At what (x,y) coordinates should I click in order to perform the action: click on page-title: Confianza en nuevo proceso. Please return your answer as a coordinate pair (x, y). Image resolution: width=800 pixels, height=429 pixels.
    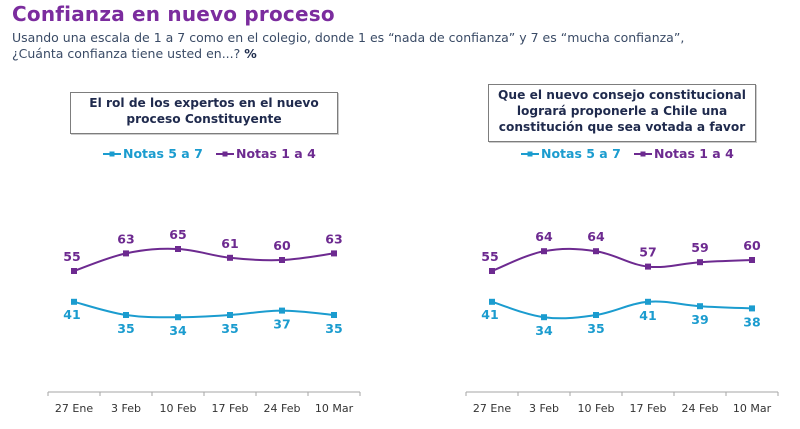
    Looking at the image, I should click on (173, 14).